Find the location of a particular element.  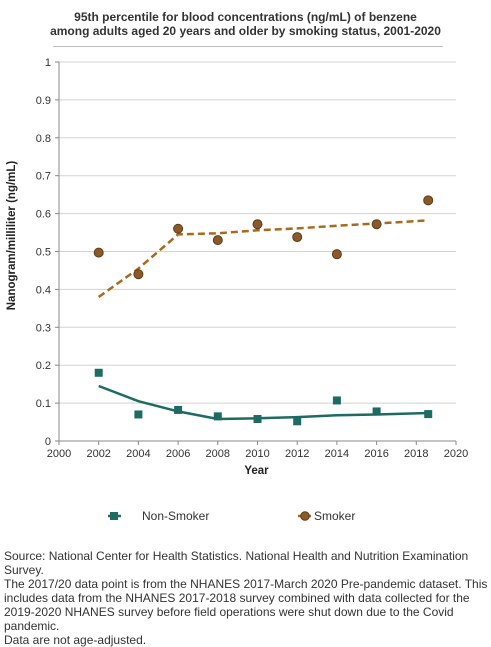

x-tick-label-3: 2006 is located at coordinates (178, 454).